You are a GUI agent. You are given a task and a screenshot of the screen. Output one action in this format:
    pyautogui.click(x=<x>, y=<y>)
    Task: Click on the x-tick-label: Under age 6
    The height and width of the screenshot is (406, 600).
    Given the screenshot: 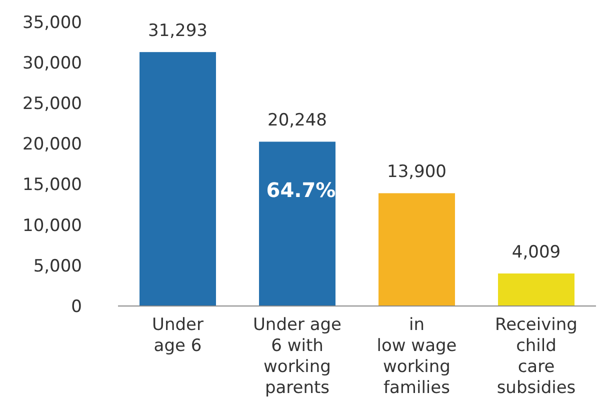 What is the action you would take?
    pyautogui.click(x=178, y=335)
    